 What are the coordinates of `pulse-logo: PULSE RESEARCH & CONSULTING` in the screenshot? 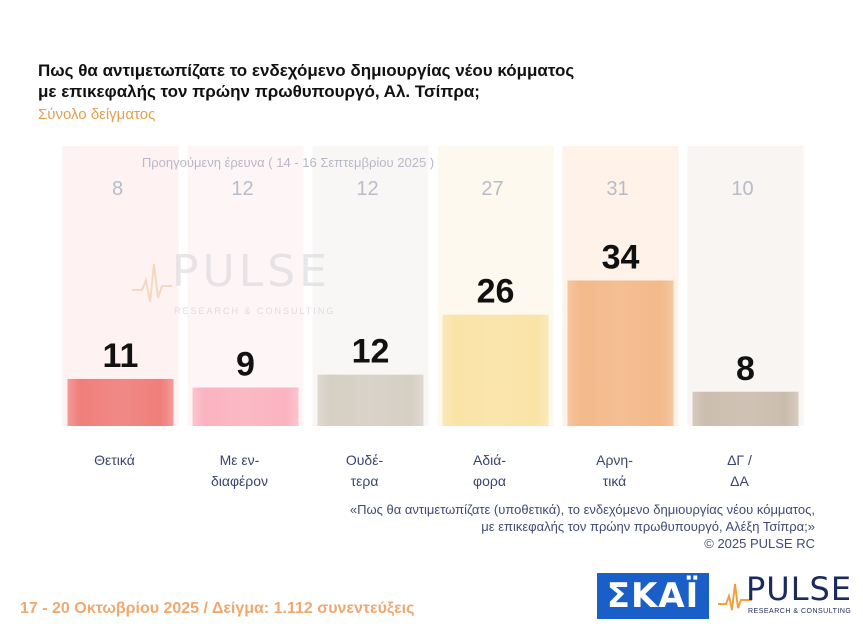 It's located at (785, 596).